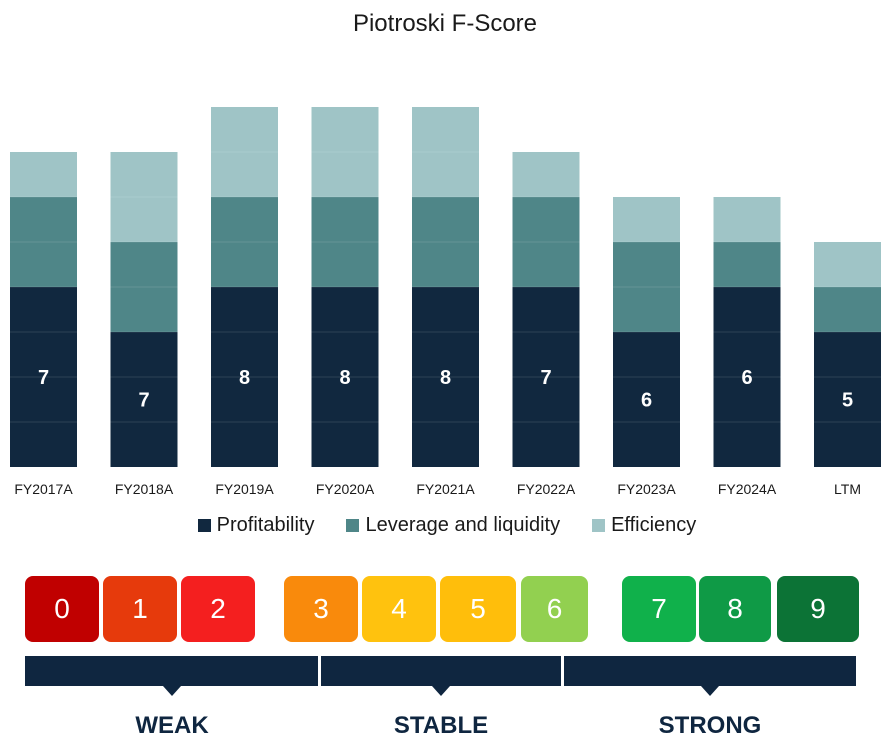 The width and height of the screenshot is (894, 756). What do you see at coordinates (172, 684) in the screenshot?
I see `band-arrow-stem-weak` at bounding box center [172, 684].